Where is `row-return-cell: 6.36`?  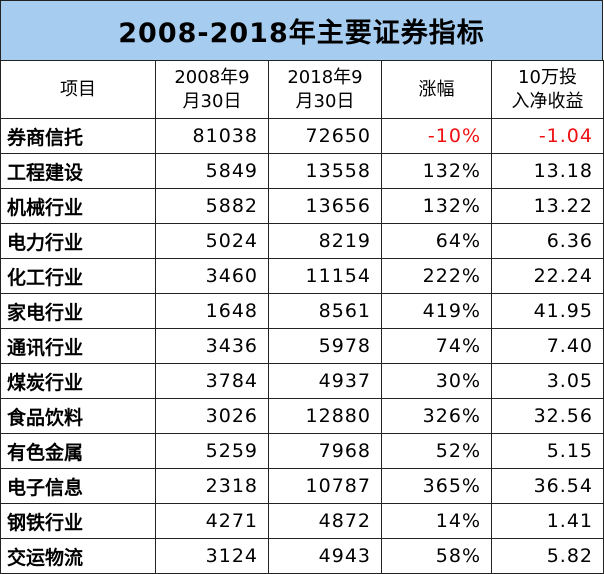 row-return-cell: 6.36 is located at coordinates (547, 241).